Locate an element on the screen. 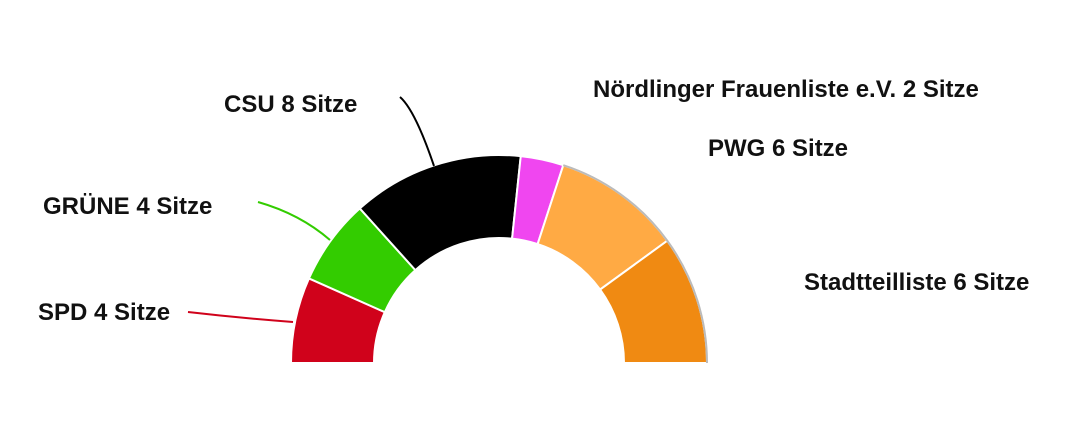 The width and height of the screenshot is (1092, 437). label-noerdlinger-frauenliste-e-v: Nördlinger Frauenliste e.V. 2 Sitze is located at coordinates (786, 89).